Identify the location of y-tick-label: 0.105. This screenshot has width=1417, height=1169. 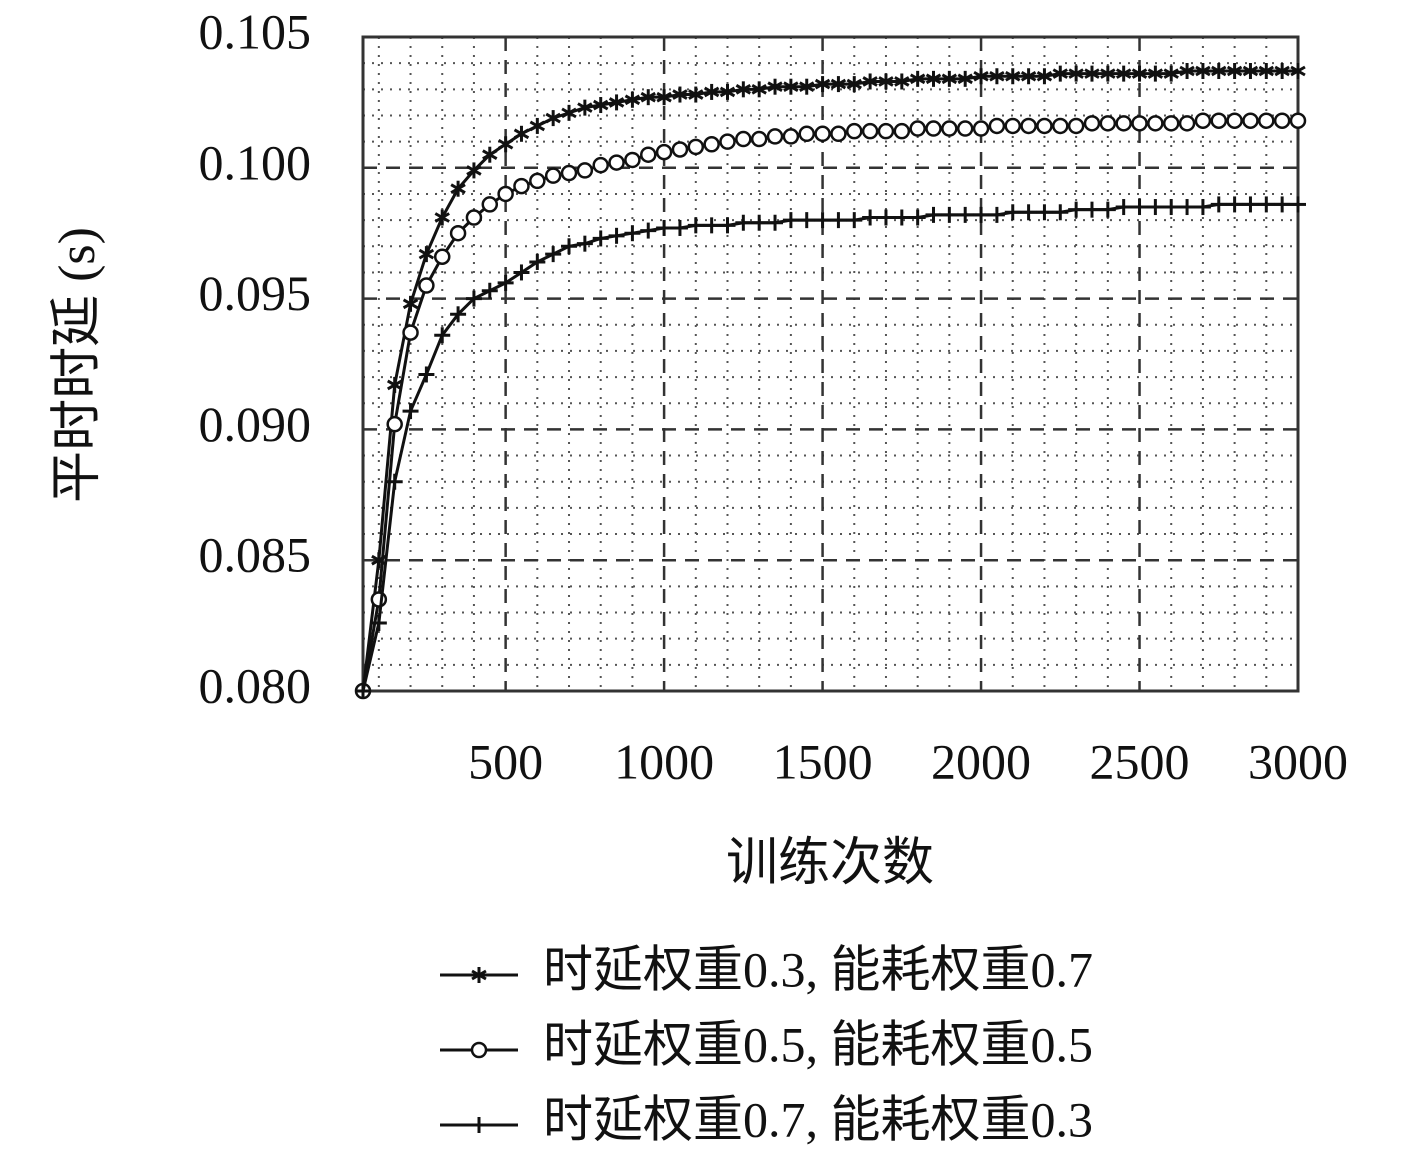
(255, 31).